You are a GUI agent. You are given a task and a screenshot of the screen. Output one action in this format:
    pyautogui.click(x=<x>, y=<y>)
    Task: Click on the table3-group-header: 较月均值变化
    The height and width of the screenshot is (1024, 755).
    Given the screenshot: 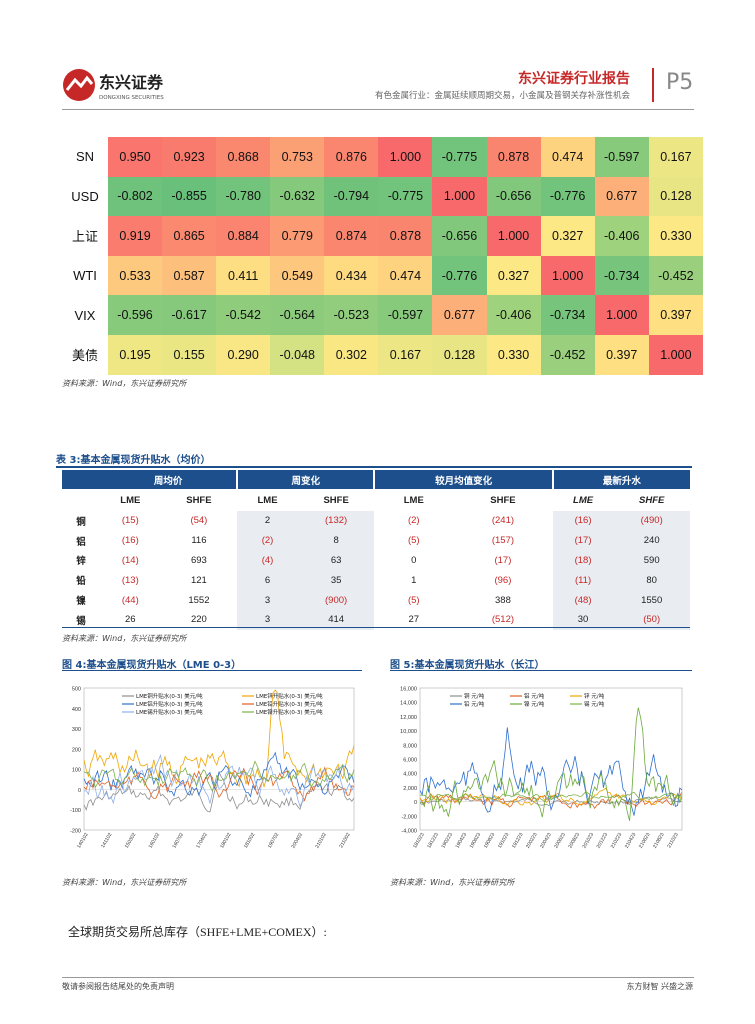 What is the action you would take?
    pyautogui.click(x=463, y=479)
    